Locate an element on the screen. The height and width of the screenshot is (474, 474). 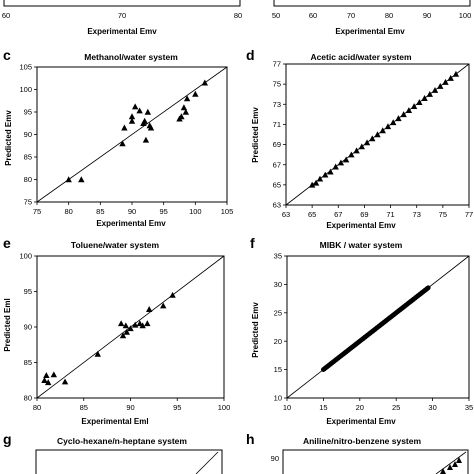
x-tick-label: 70 is located at coordinates (122, 15).